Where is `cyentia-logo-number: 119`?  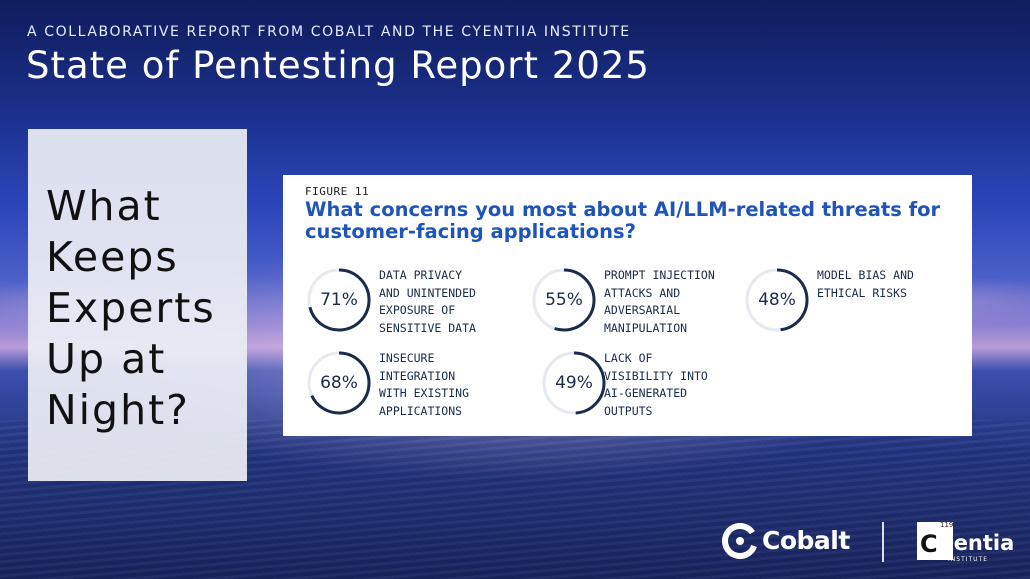 cyentia-logo-number: 119 is located at coordinates (947, 525).